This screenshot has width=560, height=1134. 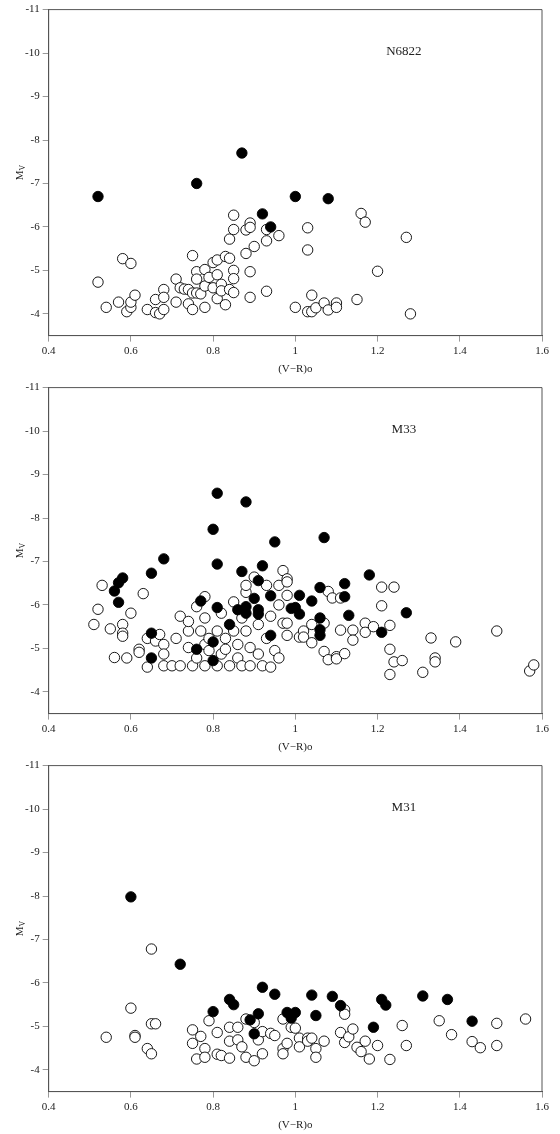 I want to click on text: M33, so click(x=404, y=429).